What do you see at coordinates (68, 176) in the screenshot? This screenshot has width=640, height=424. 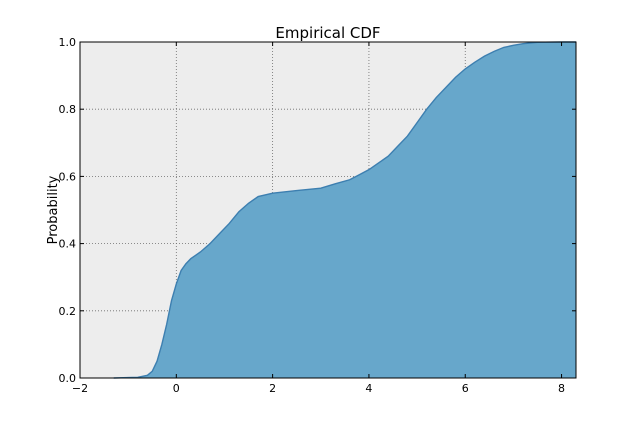 I see `y-tick-label: 0.6` at bounding box center [68, 176].